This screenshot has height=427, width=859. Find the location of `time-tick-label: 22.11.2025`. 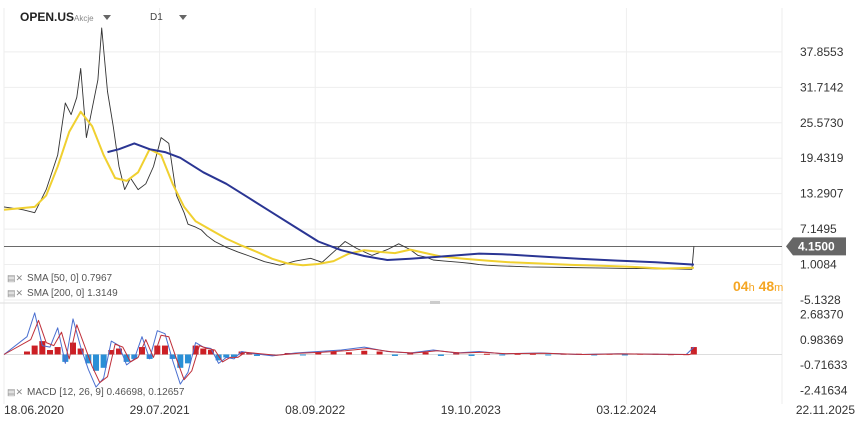

time-tick-label: 22.11.2025 is located at coordinates (825, 410).